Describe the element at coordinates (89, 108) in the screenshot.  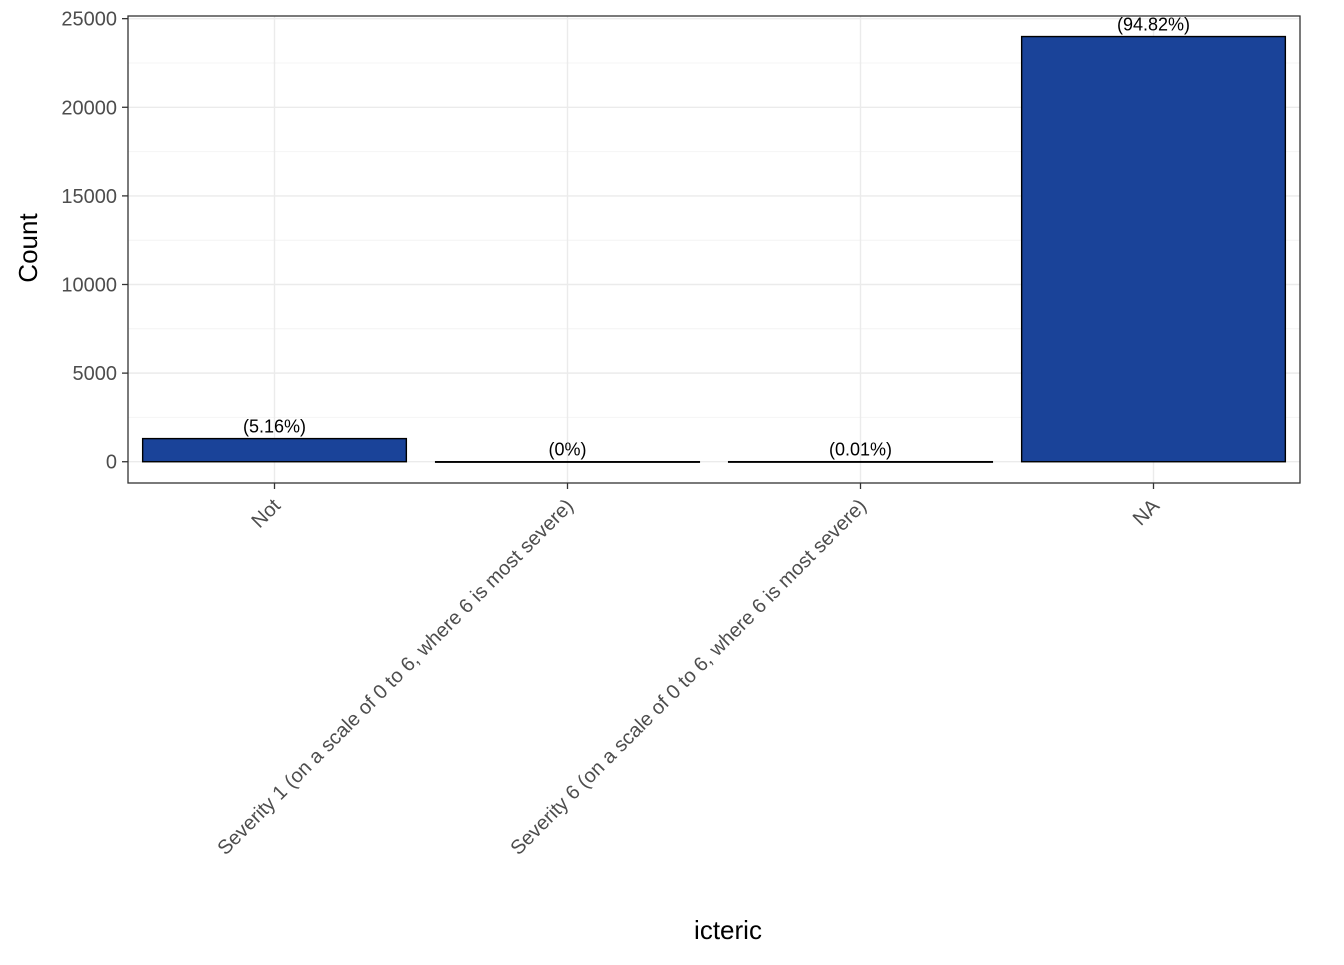
I see `y-tick-label: 20000` at that location.